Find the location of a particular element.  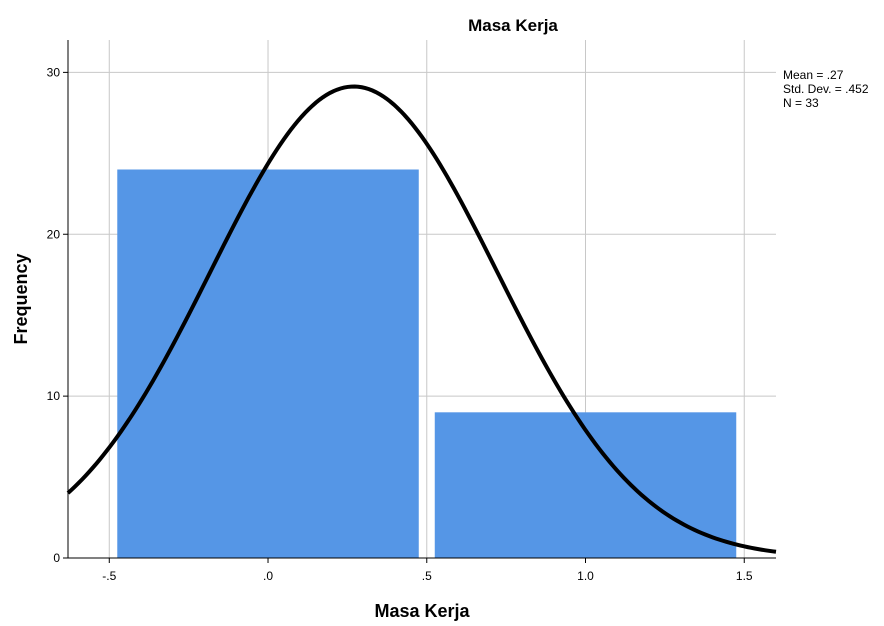

y-tick-label-3: 30 is located at coordinates (54, 72).